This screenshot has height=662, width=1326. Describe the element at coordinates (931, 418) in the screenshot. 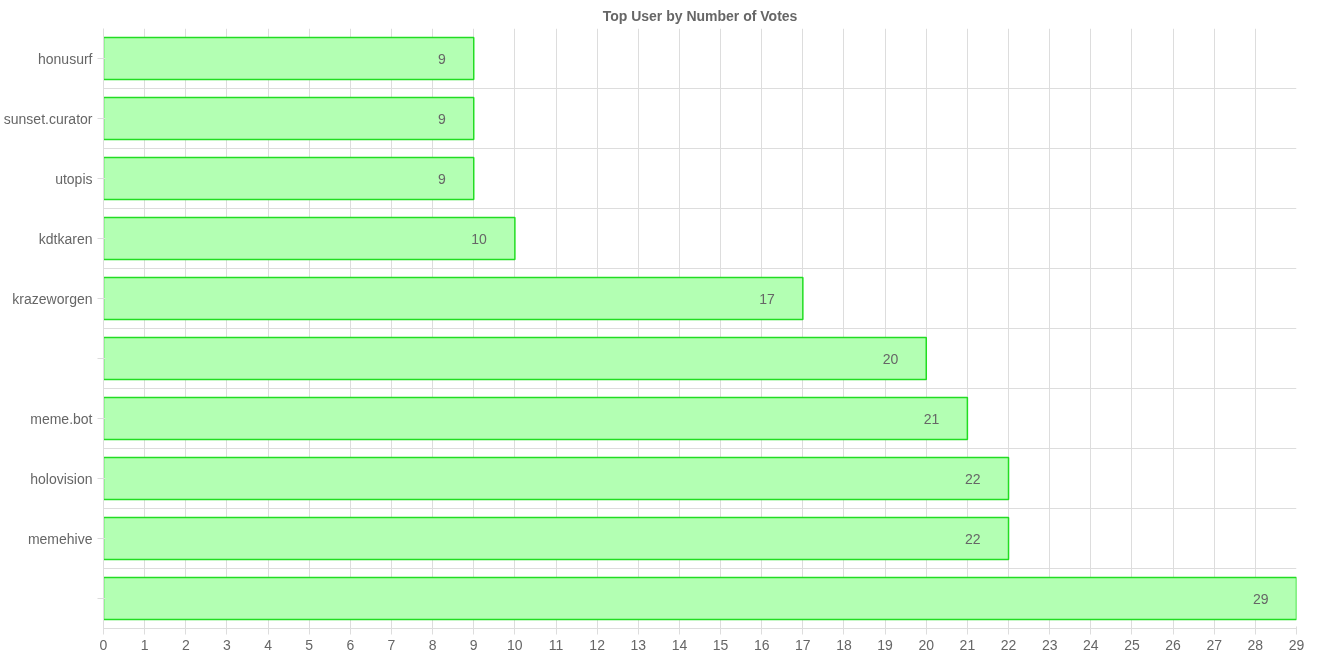

I see `data-label: 21` at that location.